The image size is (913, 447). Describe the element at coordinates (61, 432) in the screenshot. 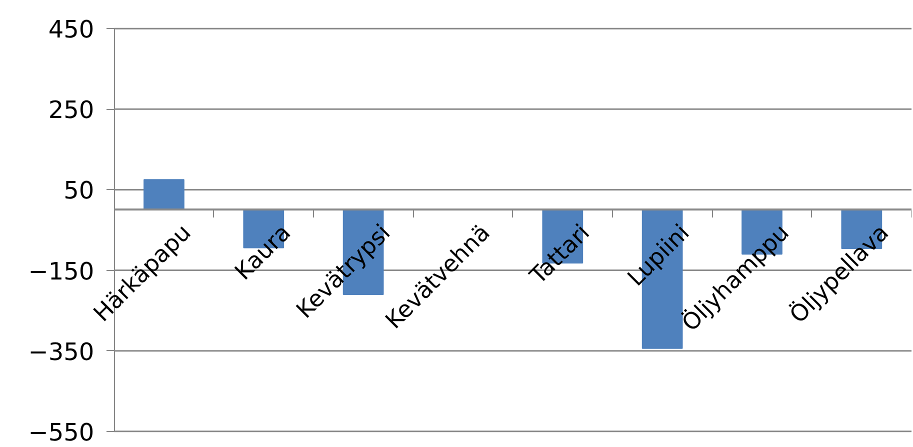

I see `y-tick-label: −550` at that location.